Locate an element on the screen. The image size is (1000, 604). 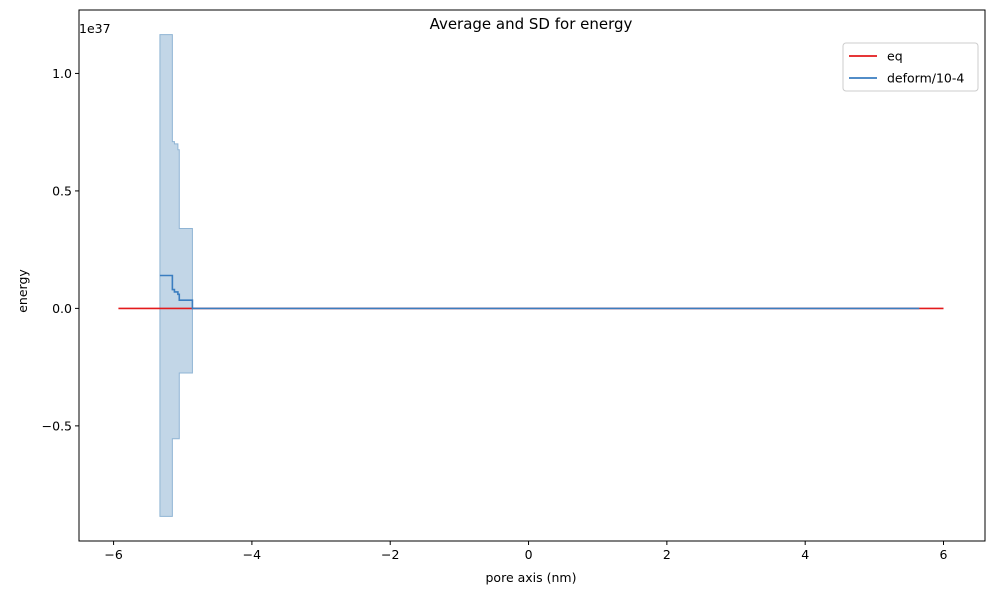
y-tick-label-1: 0.0 is located at coordinates (62, 308).